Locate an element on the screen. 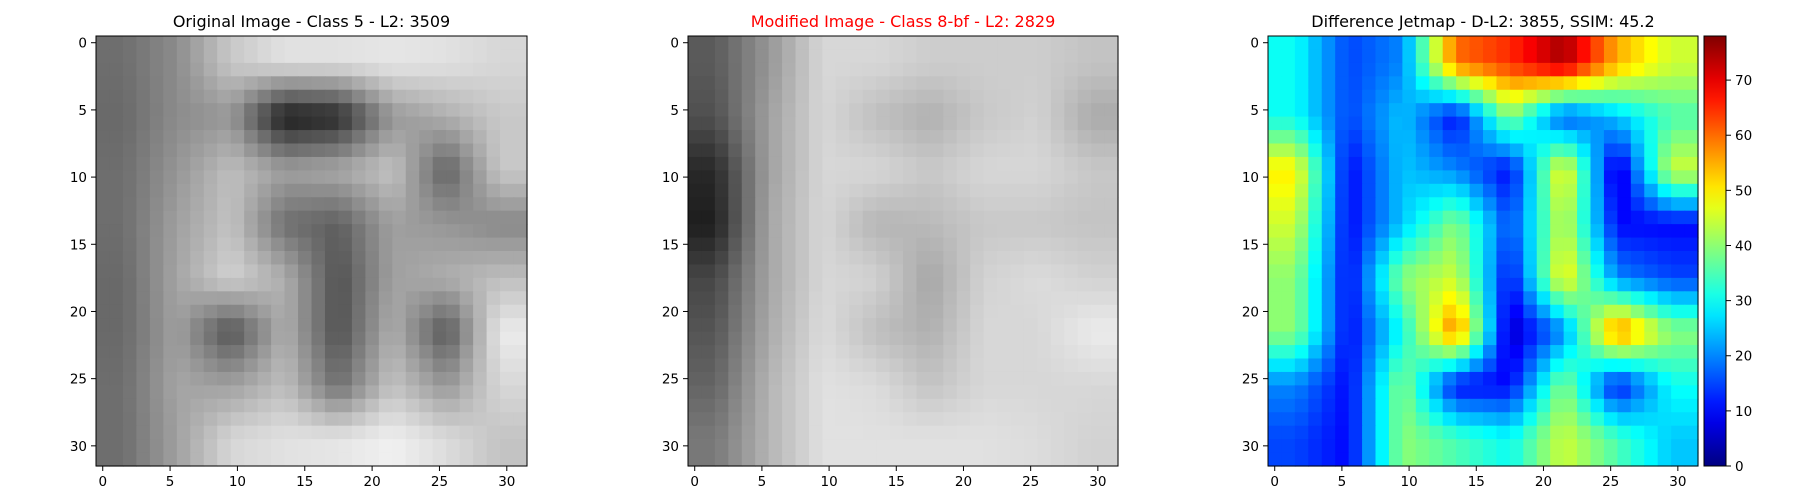  x-tick-label: 10 is located at coordinates (237, 482).